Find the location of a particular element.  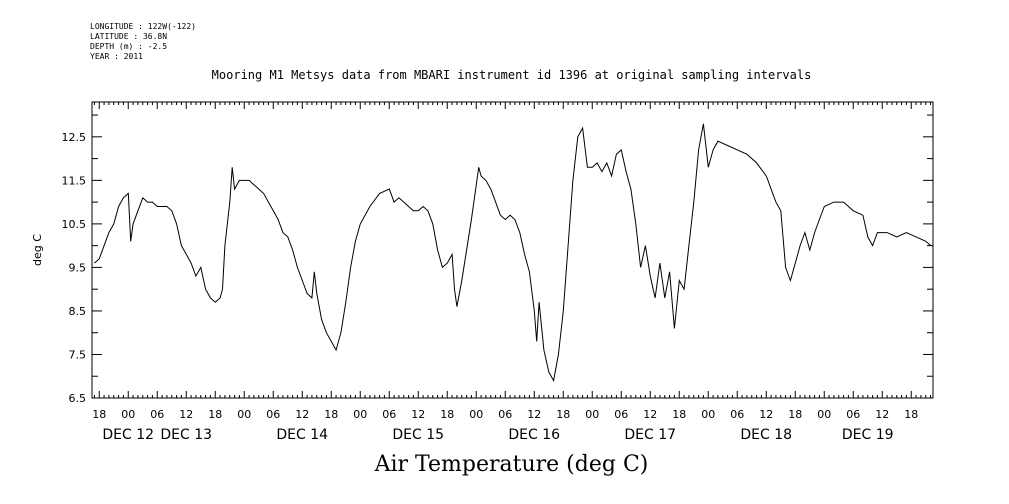

longitude-text: LONGITUDE : 122W(-122) is located at coordinates (143, 26).